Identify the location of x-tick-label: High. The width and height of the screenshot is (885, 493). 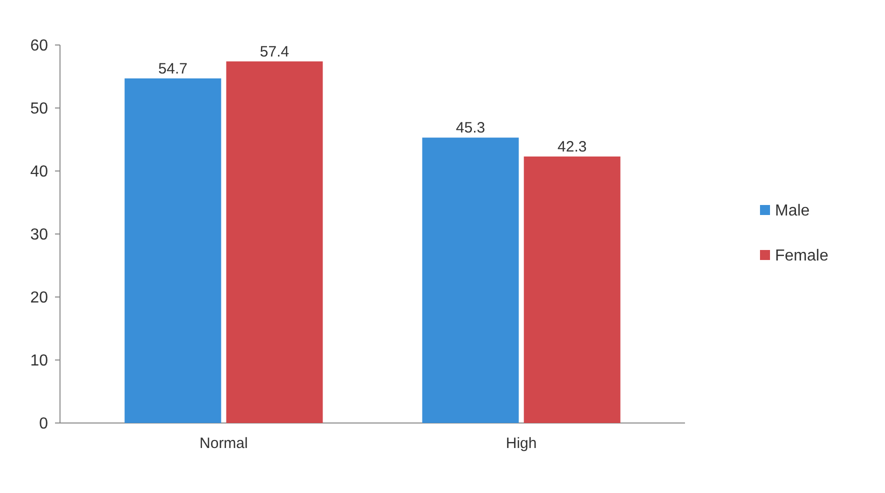
(521, 443).